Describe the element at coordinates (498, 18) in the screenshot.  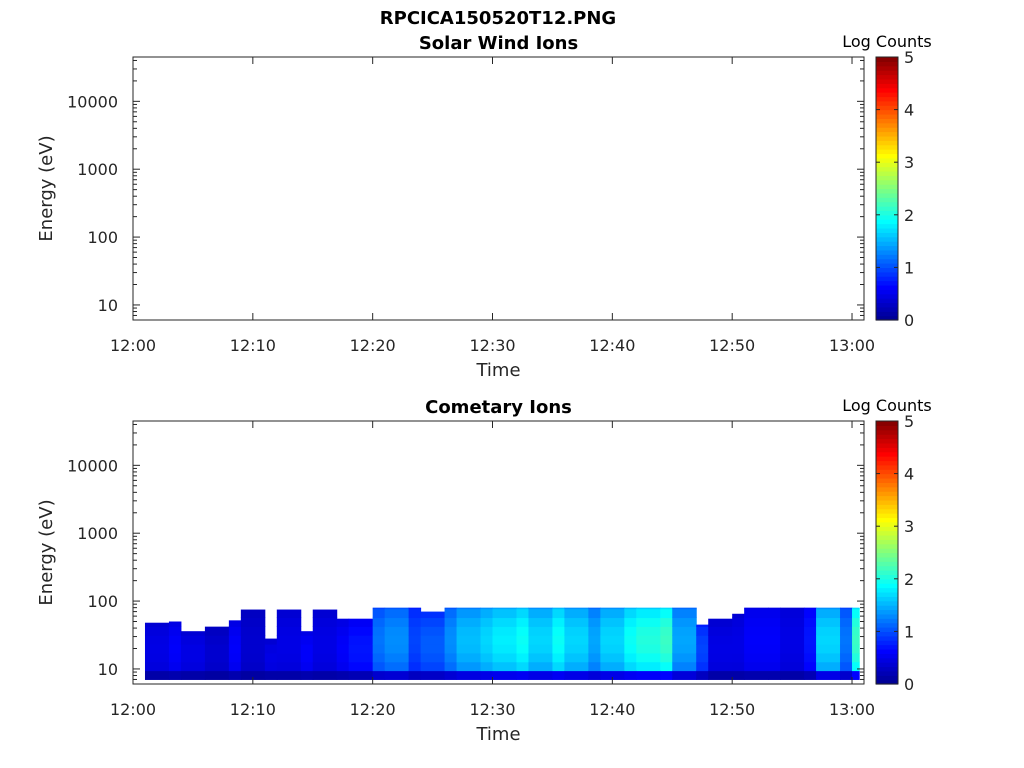
I see `figure-title: RPCICA150520T12.PNG` at that location.